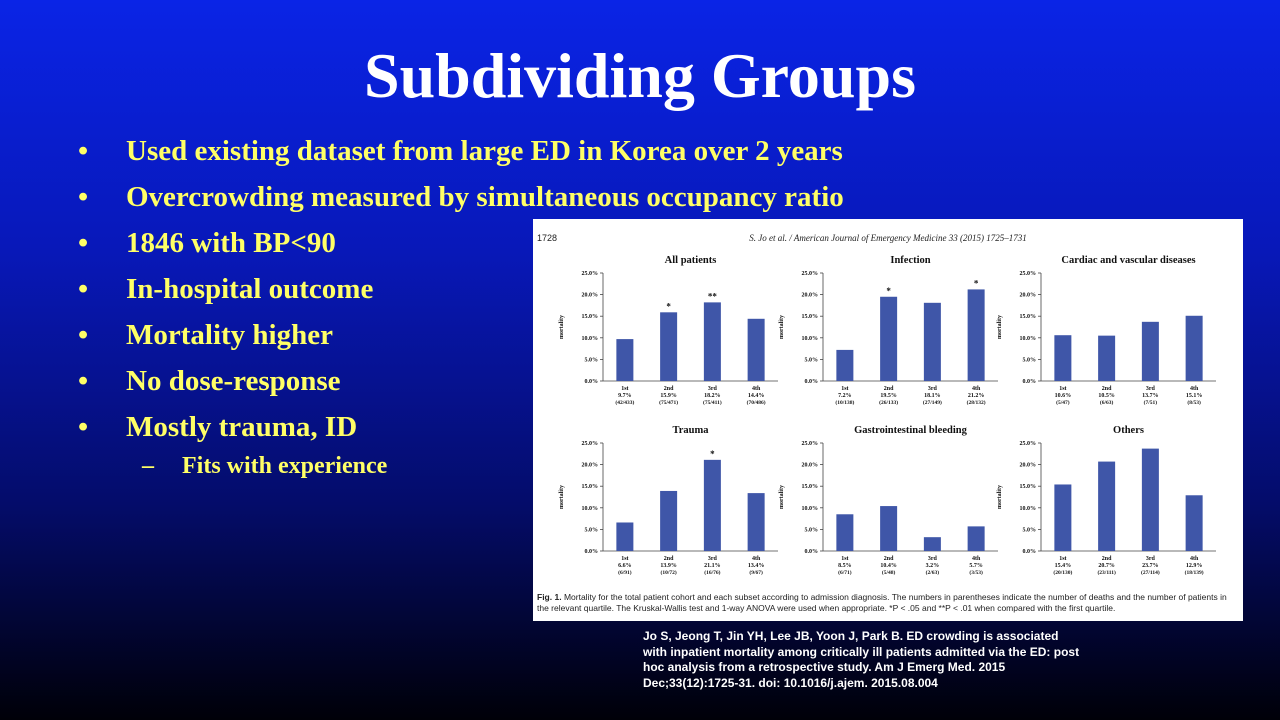 This screenshot has height=720, width=1280. What do you see at coordinates (756, 396) in the screenshot?
I see `data-label: 14.4%` at bounding box center [756, 396].